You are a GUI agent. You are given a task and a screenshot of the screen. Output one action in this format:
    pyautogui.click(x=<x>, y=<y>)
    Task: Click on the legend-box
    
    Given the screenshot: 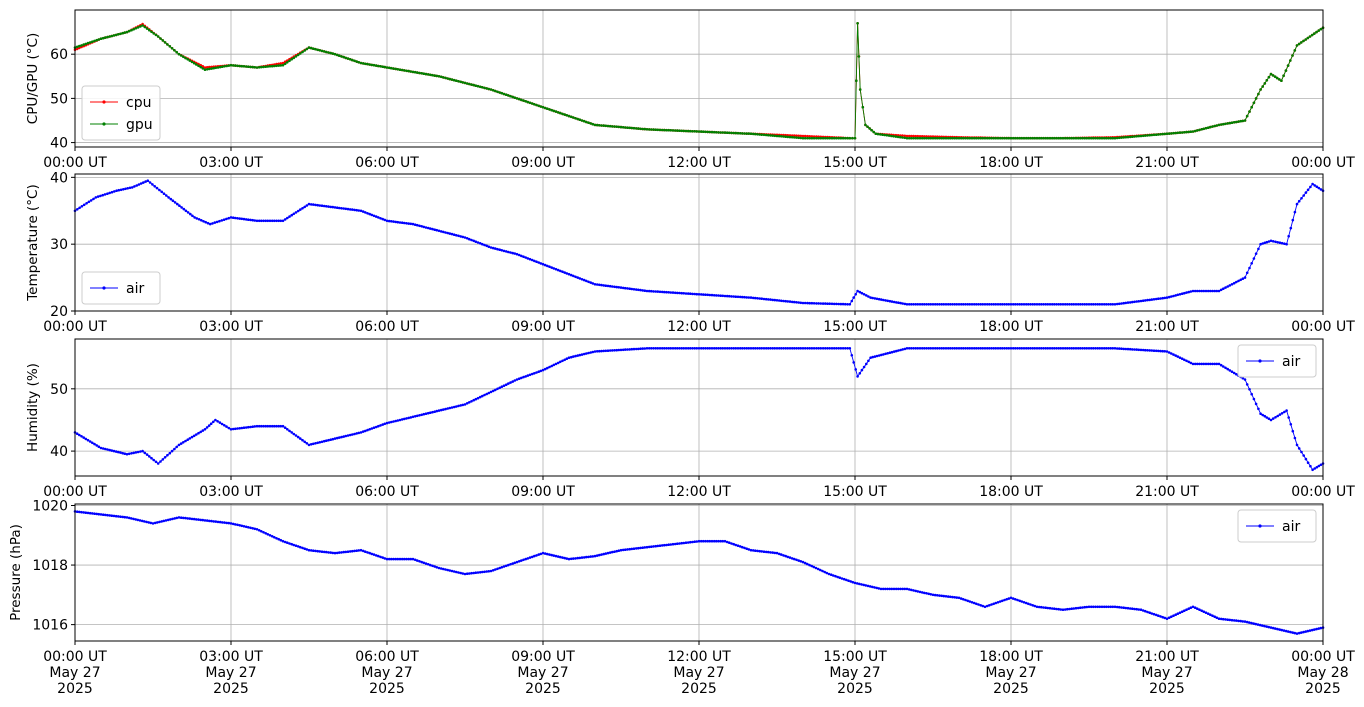 What is the action you would take?
    pyautogui.click(x=1277, y=361)
    